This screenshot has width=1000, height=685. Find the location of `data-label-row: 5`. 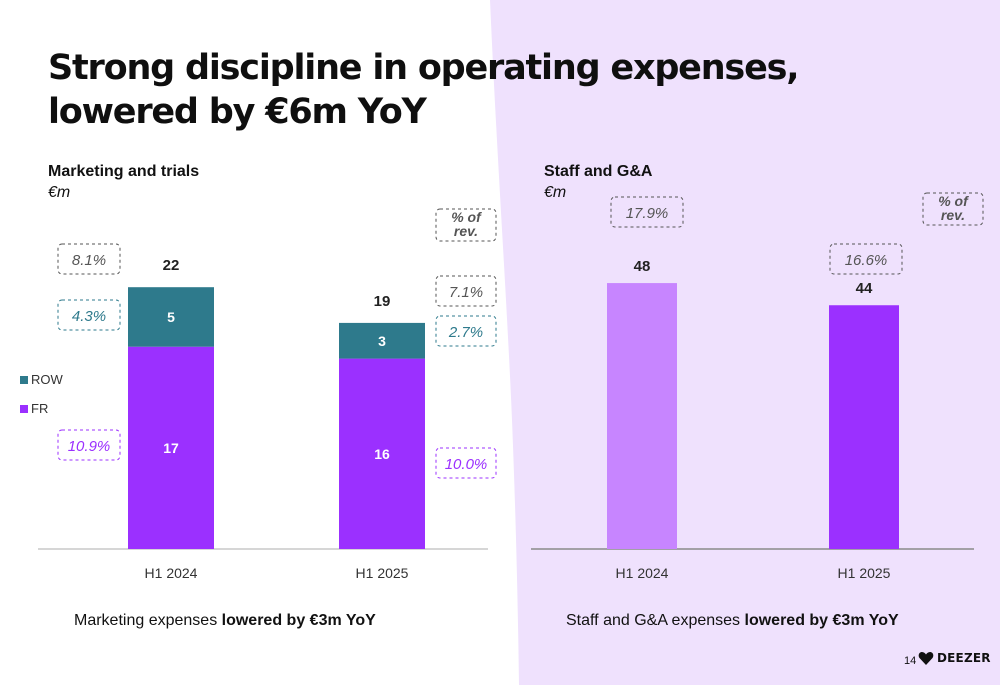

data-label-row: 5 is located at coordinates (171, 317).